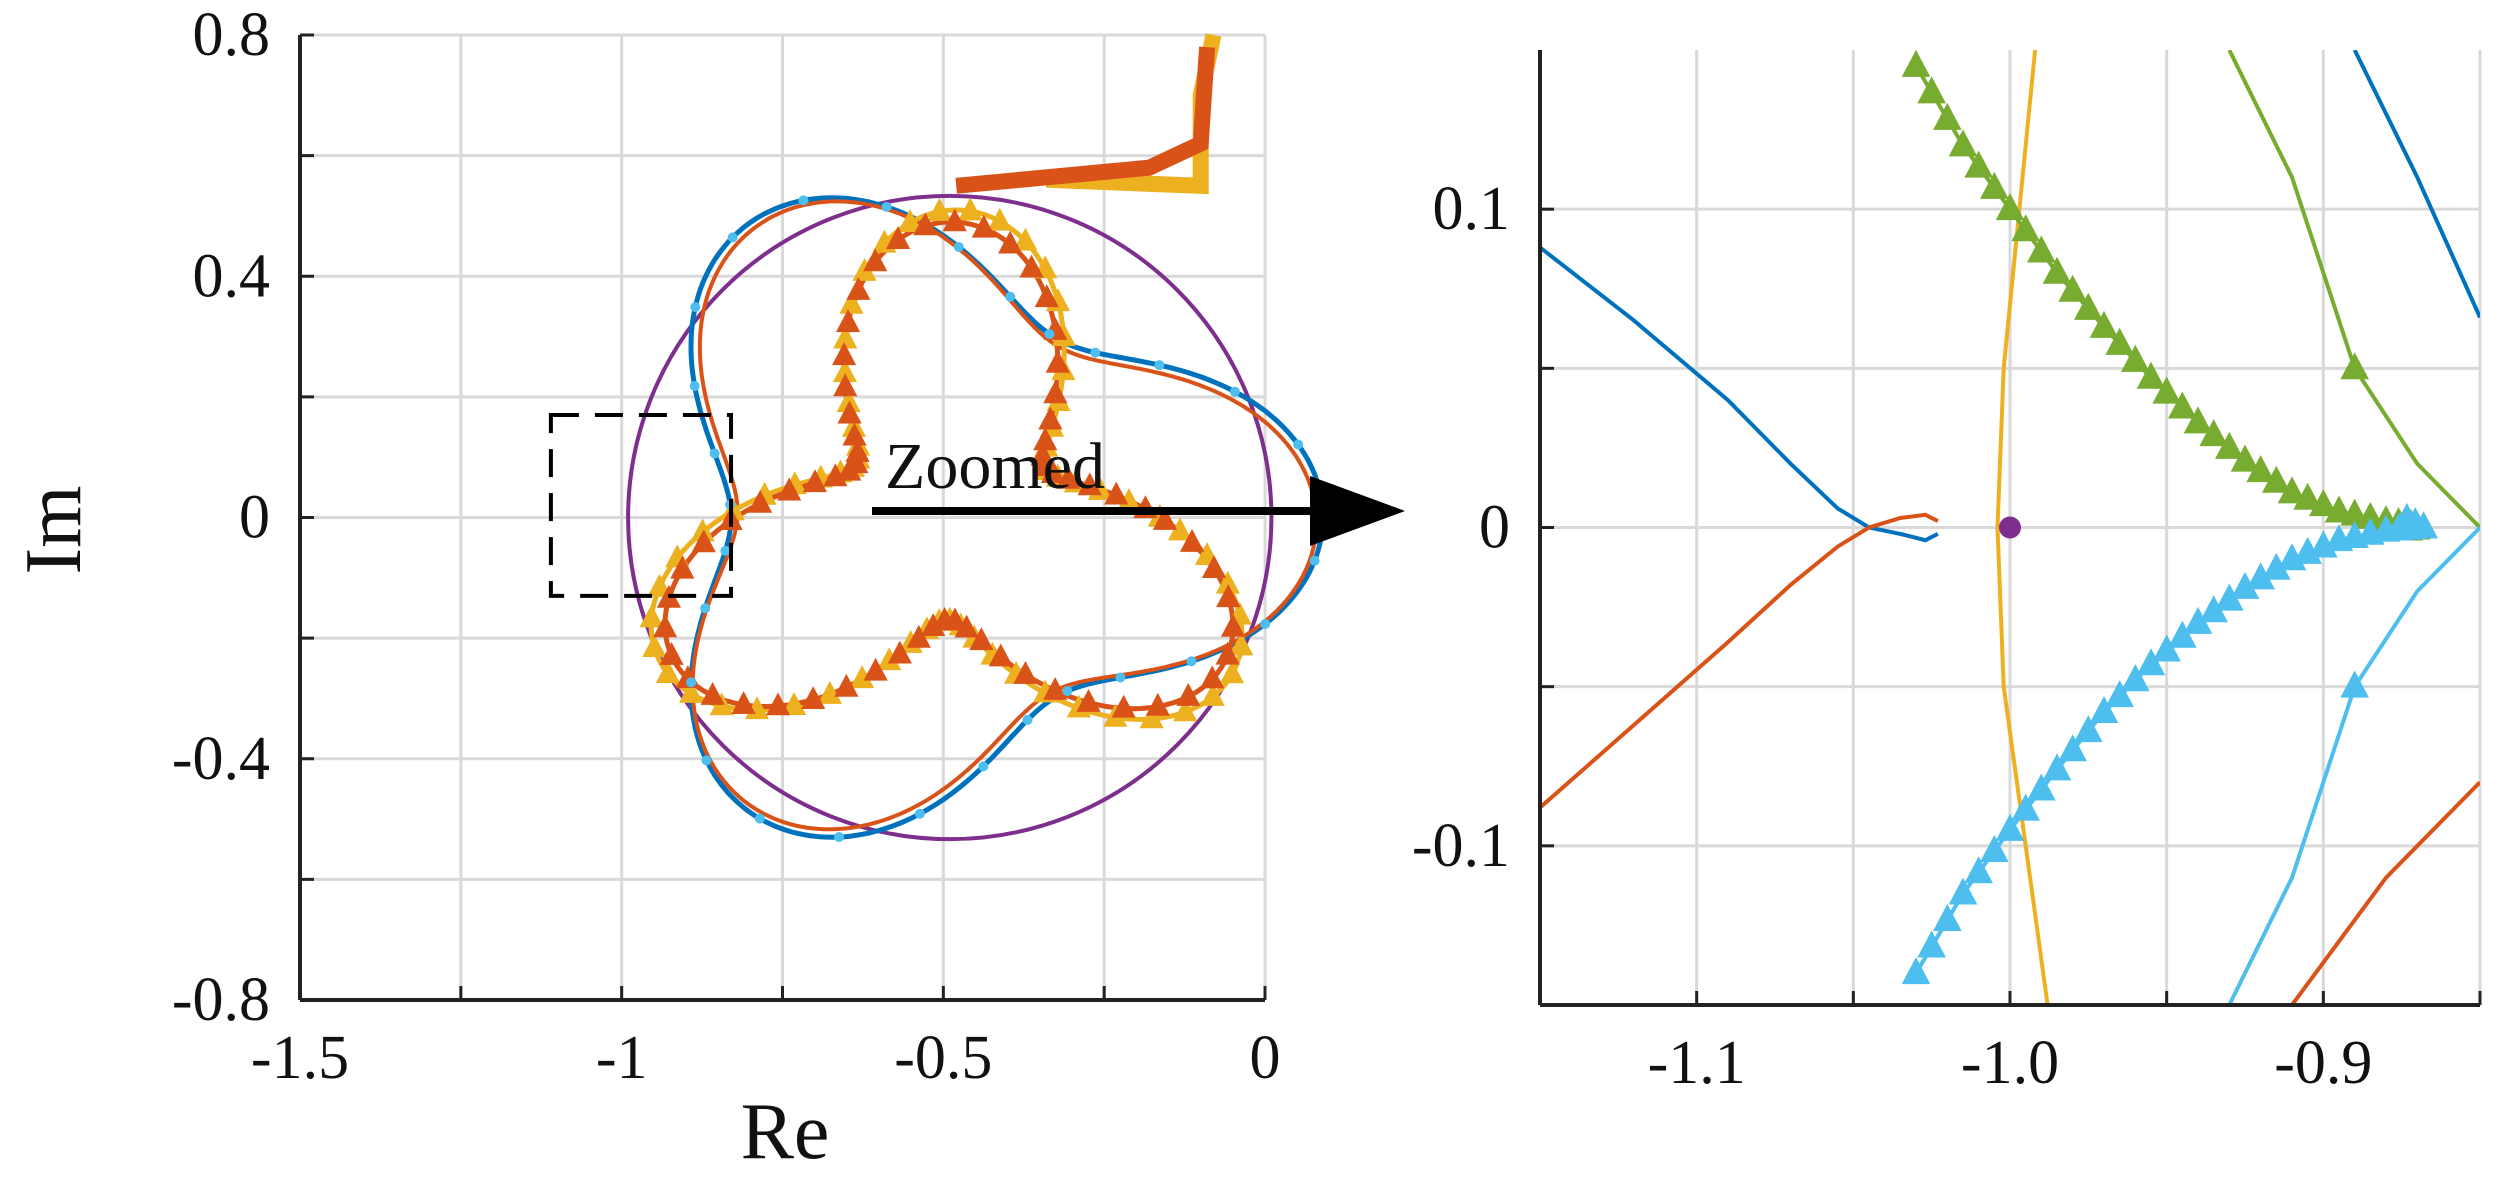  Describe the element at coordinates (2022, 527) in the screenshot. I see `zoom-series-yellow` at that location.